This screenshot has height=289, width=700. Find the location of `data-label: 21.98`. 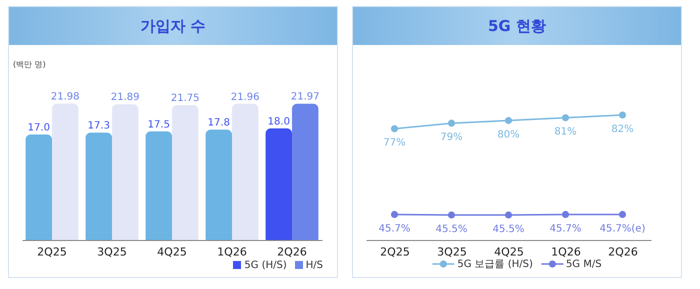

data-label: 21.98 is located at coordinates (65, 97).